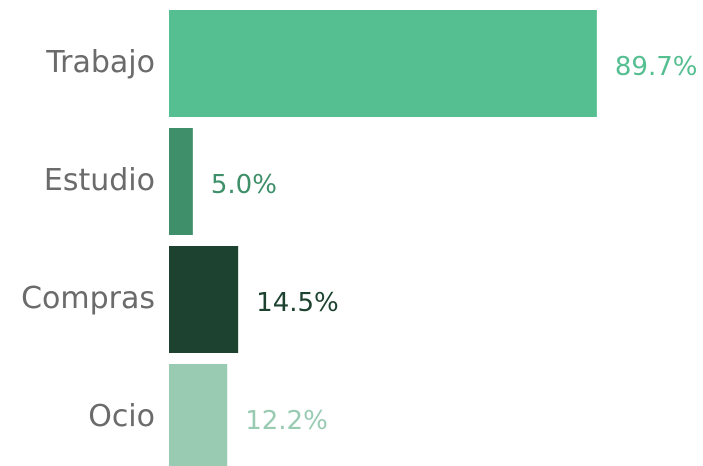 The width and height of the screenshot is (703, 466). Describe the element at coordinates (99, 180) in the screenshot. I see `category-label: Estudio` at that location.